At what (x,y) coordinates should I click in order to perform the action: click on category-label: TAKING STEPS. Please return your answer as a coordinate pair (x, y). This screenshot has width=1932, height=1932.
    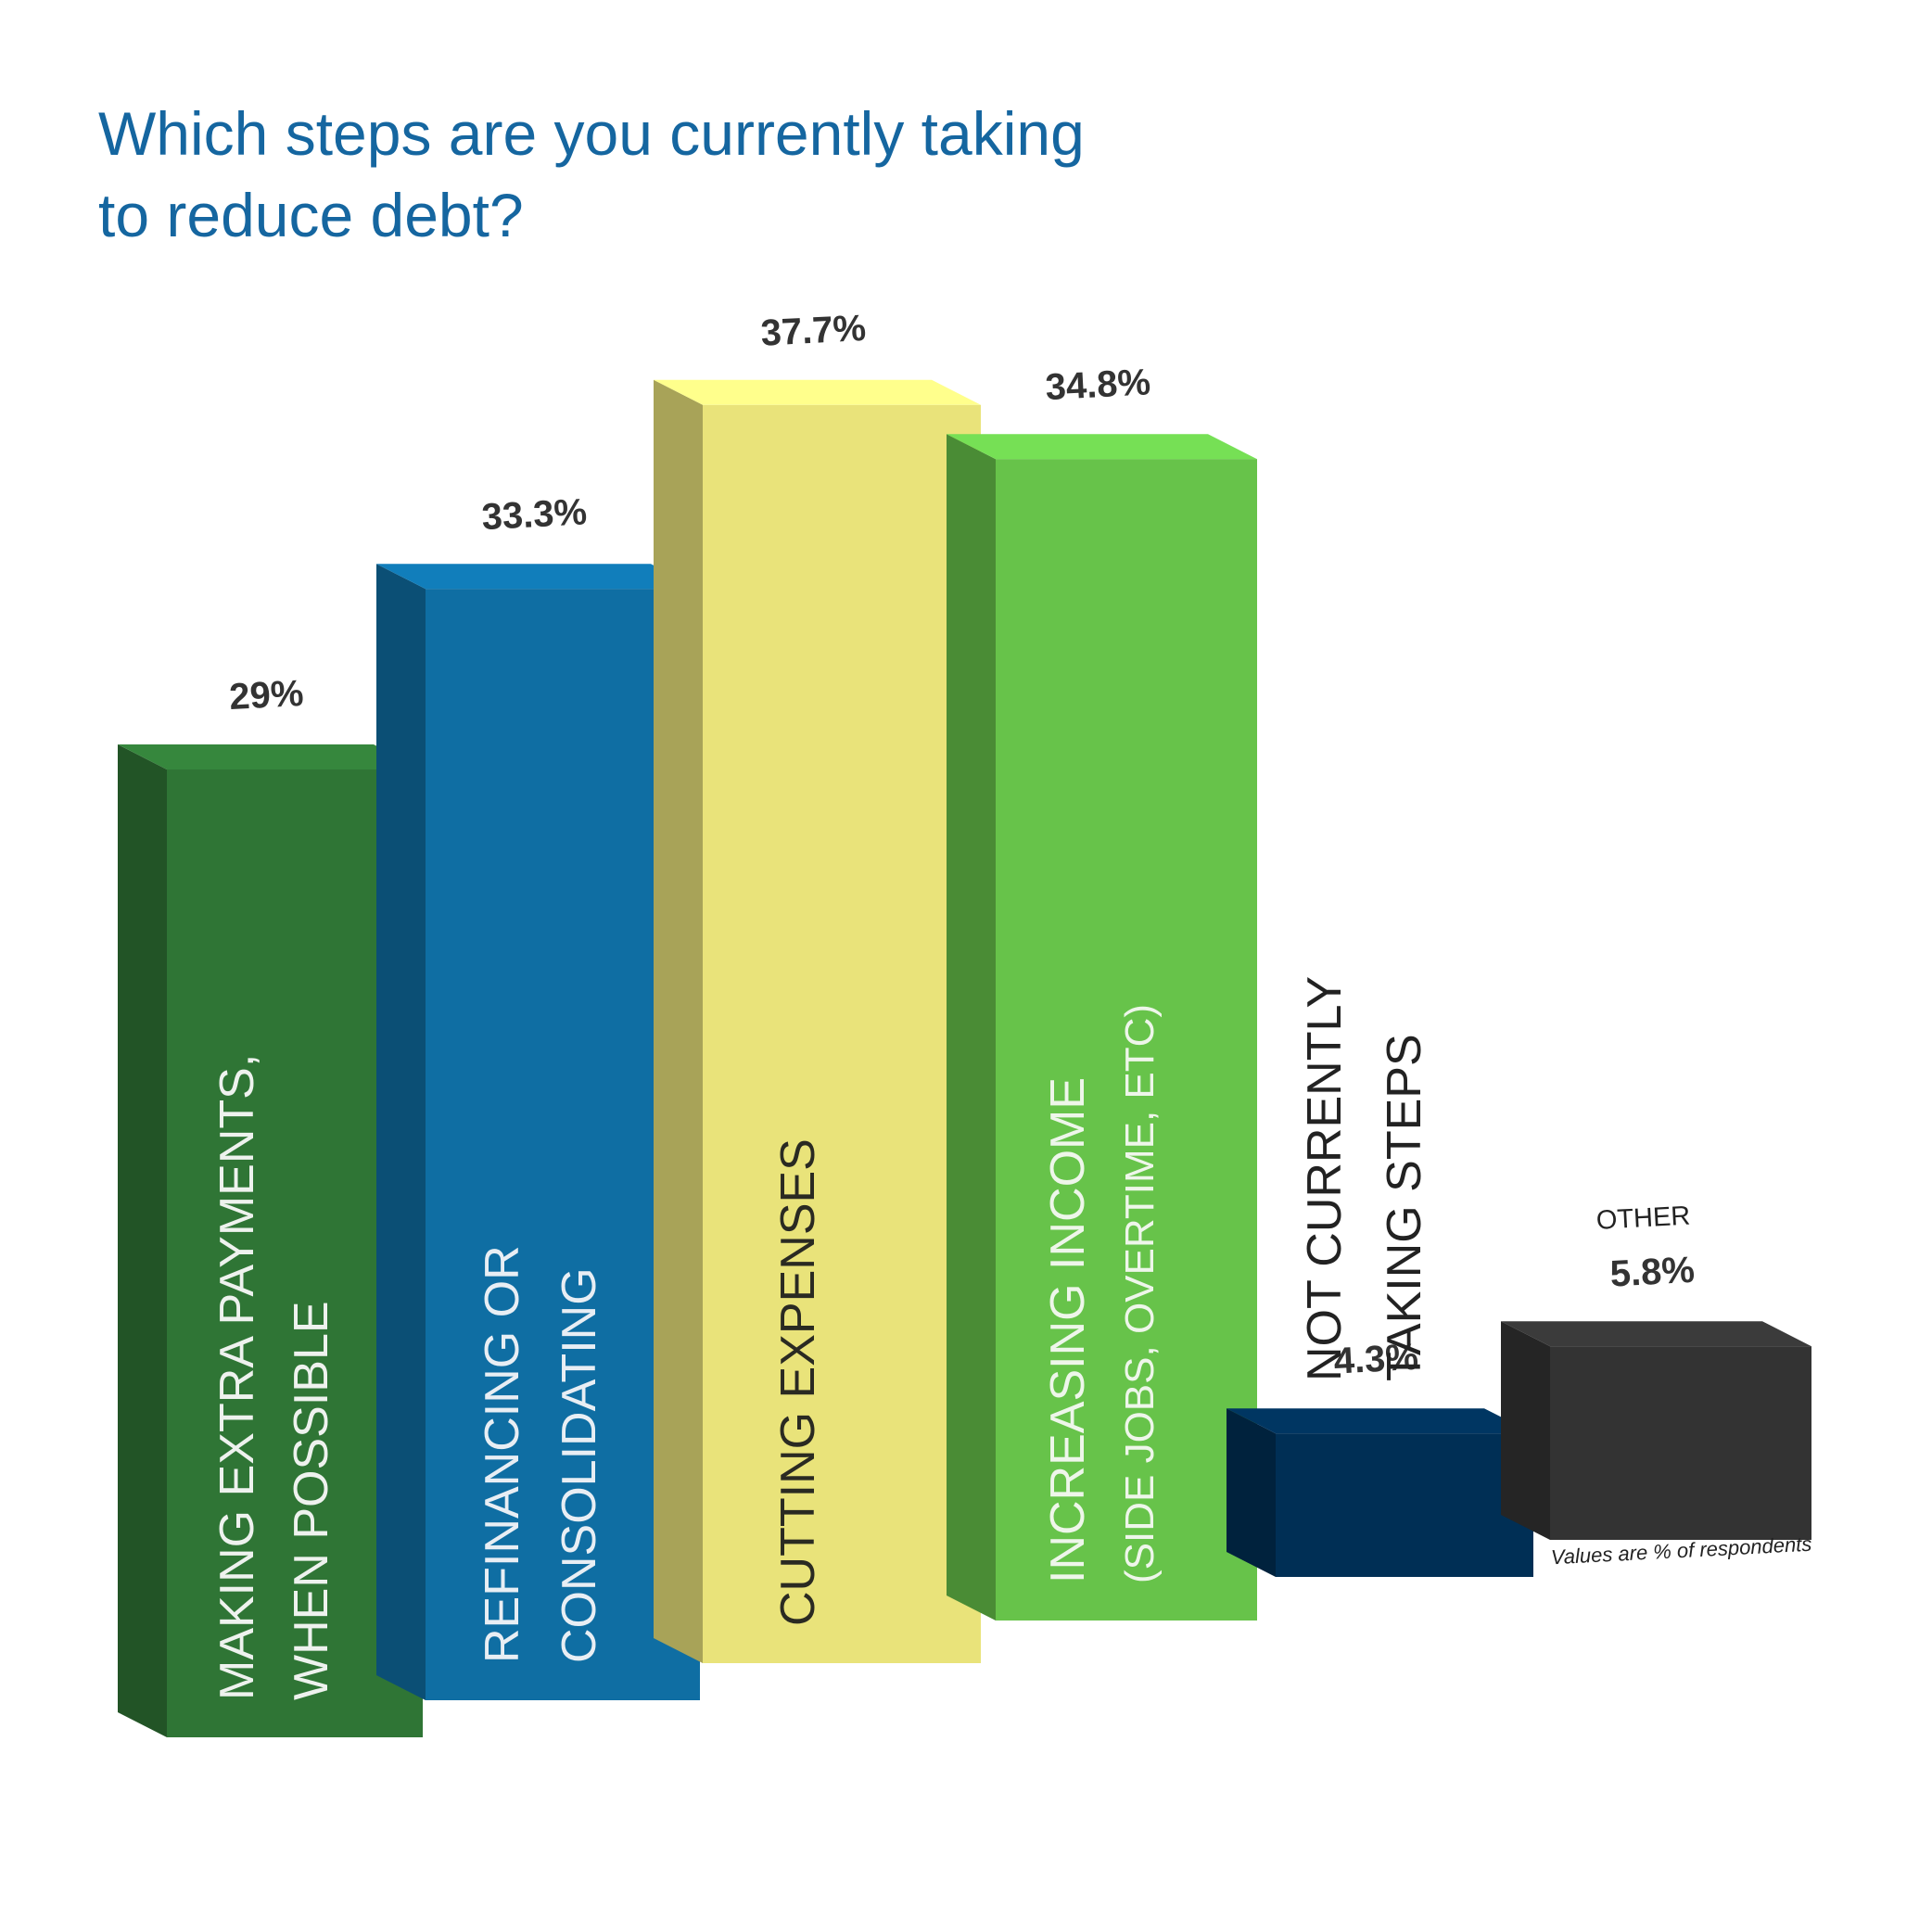
    Looking at the image, I should click on (1404, 1207).